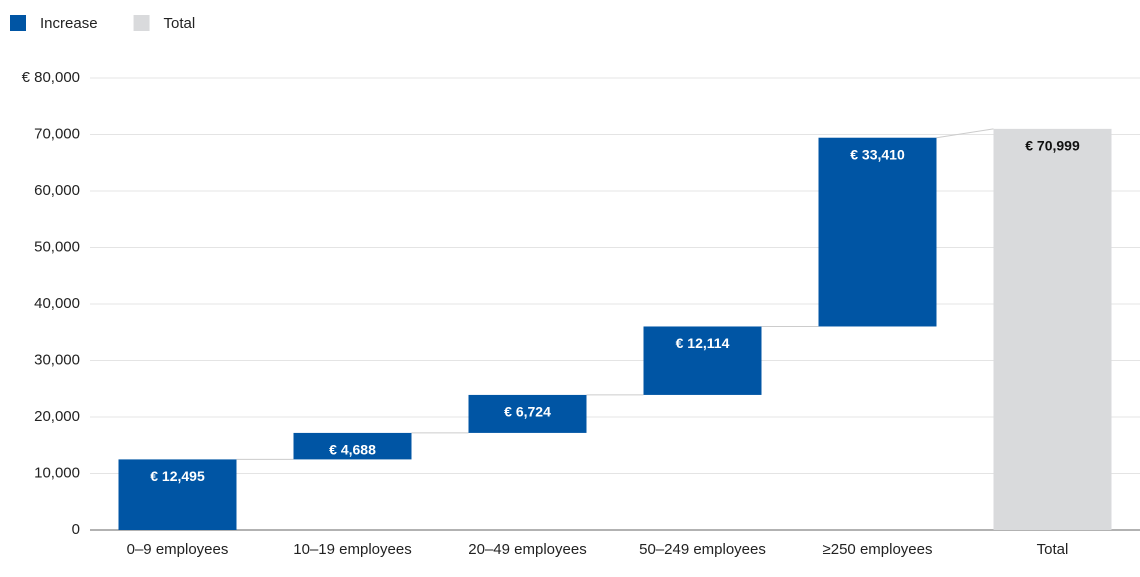 Image resolution: width=1140 pixels, height=577 pixels. I want to click on data-label: € 12,114, so click(703, 343).